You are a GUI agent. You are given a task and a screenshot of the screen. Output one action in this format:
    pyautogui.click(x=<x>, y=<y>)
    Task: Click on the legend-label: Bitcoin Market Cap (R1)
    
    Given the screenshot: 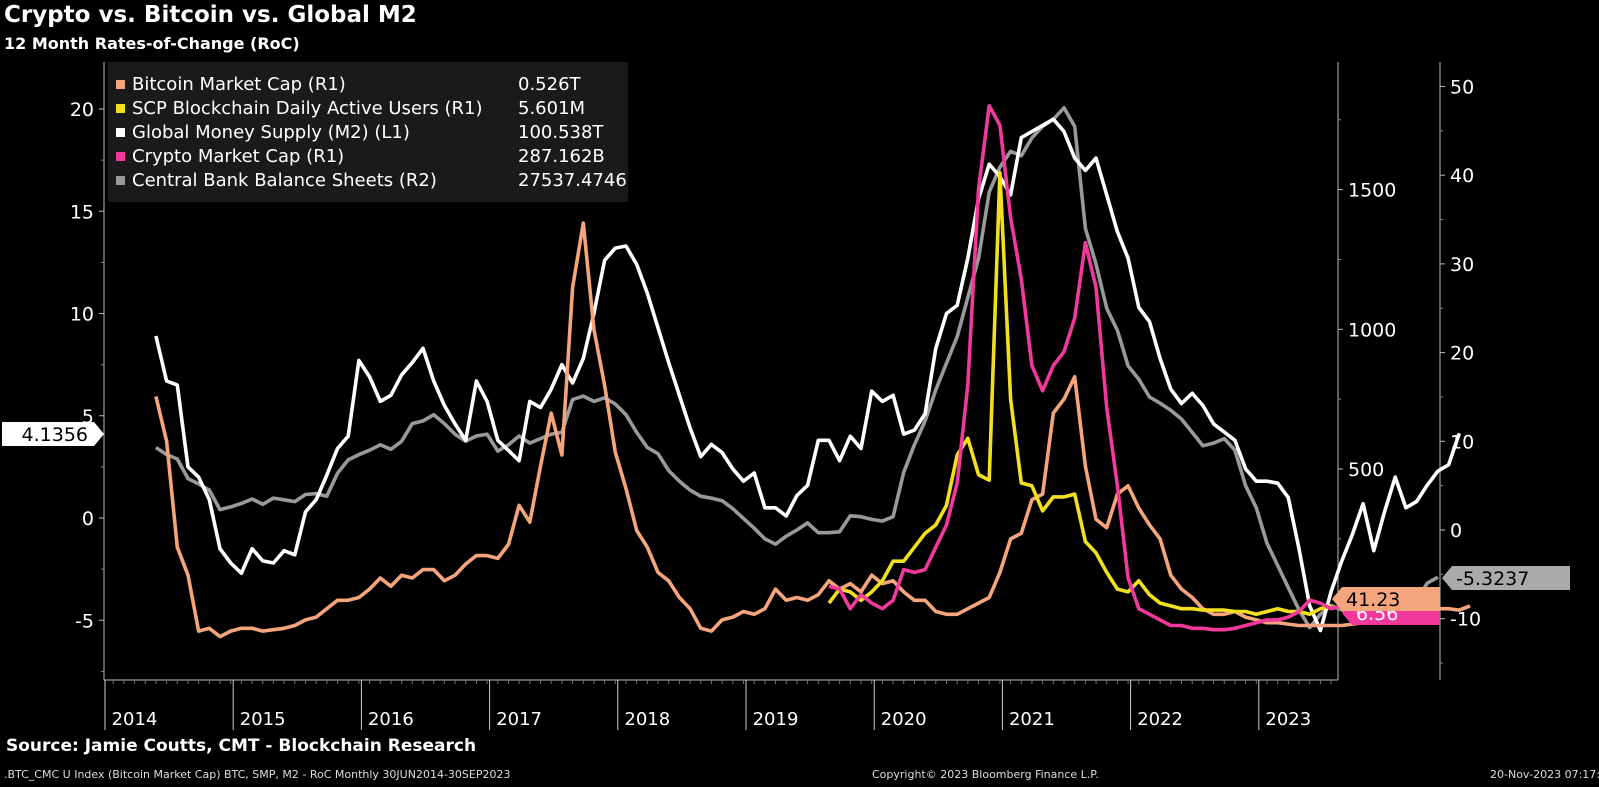 What is the action you would take?
    pyautogui.click(x=239, y=84)
    